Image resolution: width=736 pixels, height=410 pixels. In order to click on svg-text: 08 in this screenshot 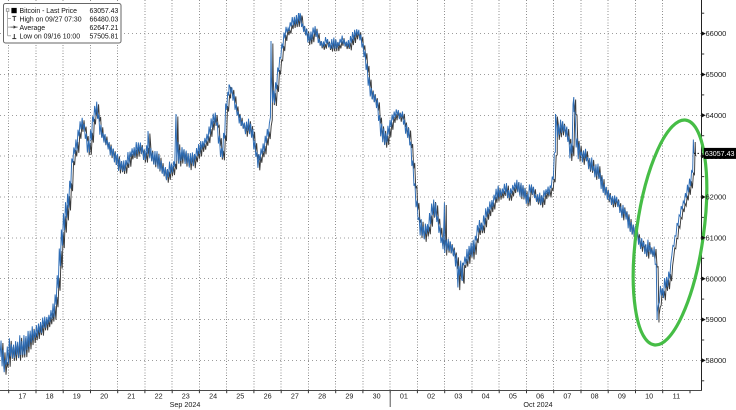, I will do `click(595, 395)`.